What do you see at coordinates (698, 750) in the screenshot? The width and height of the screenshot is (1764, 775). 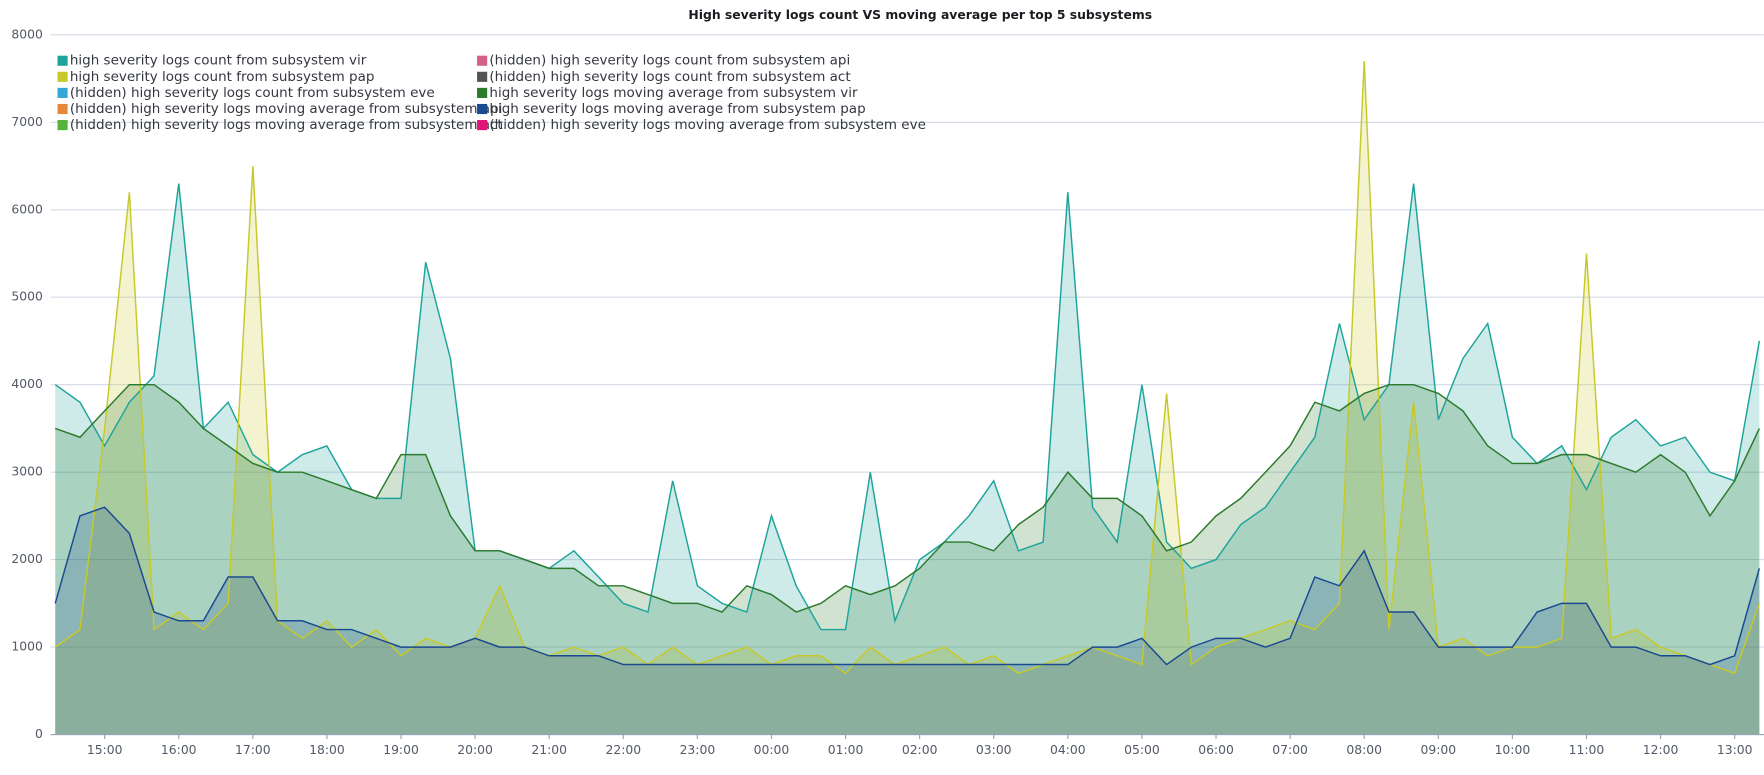 I see `x-tick-label: 23:00` at bounding box center [698, 750].